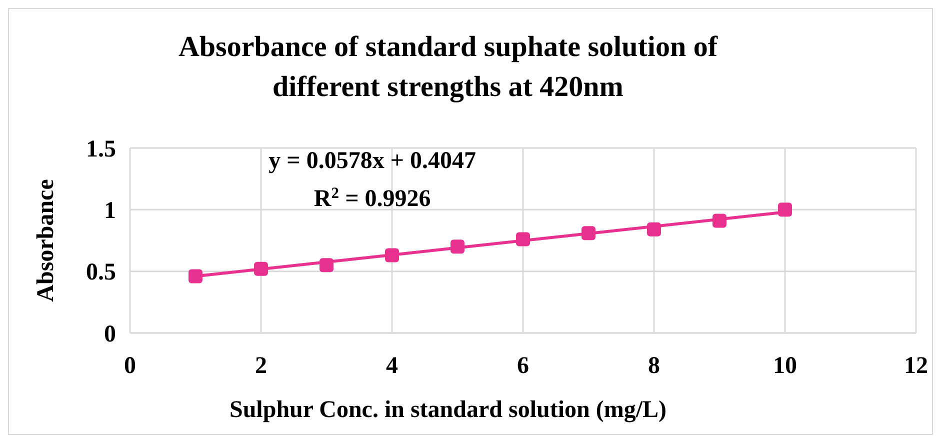 The image size is (941, 443). I want to click on x-tick-label: 6, so click(523, 366).